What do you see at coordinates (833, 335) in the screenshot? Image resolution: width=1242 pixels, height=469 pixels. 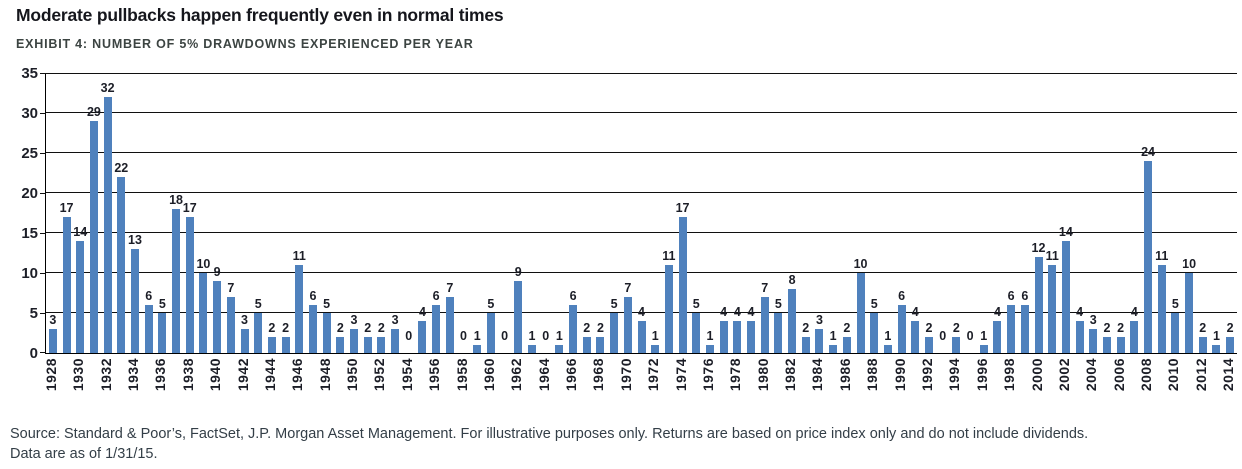 I see `bar-value-label-1985: 1` at bounding box center [833, 335].